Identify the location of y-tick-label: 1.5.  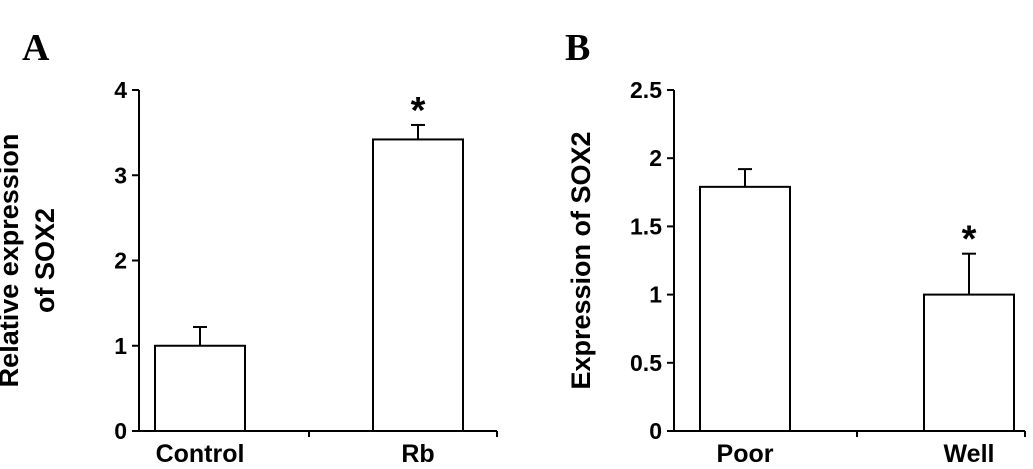
(646, 226).